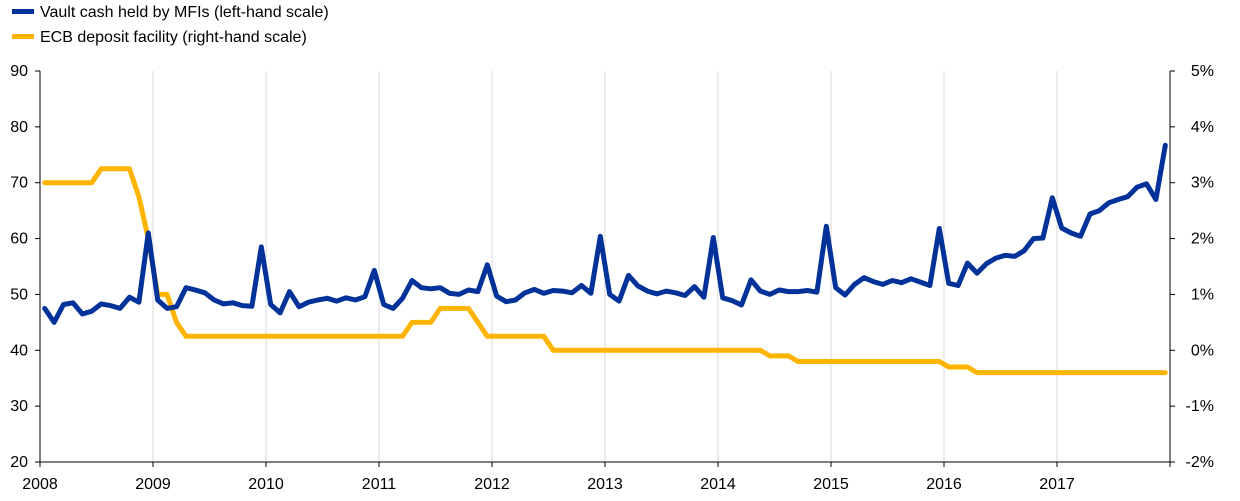  What do you see at coordinates (1200, 462) in the screenshot?
I see `right-tick-label--2pct: -2%` at bounding box center [1200, 462].